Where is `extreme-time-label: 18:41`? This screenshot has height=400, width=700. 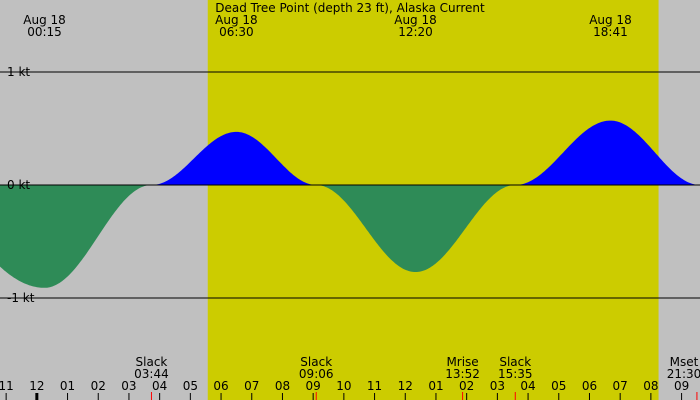
extreme-time-label: 18:41 is located at coordinates (610, 32).